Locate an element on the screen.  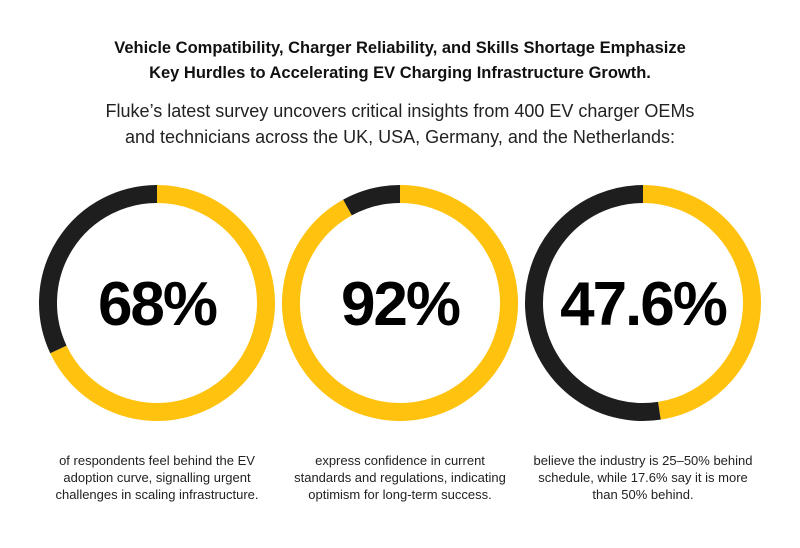
donut-value-label: 68% is located at coordinates (157, 304).